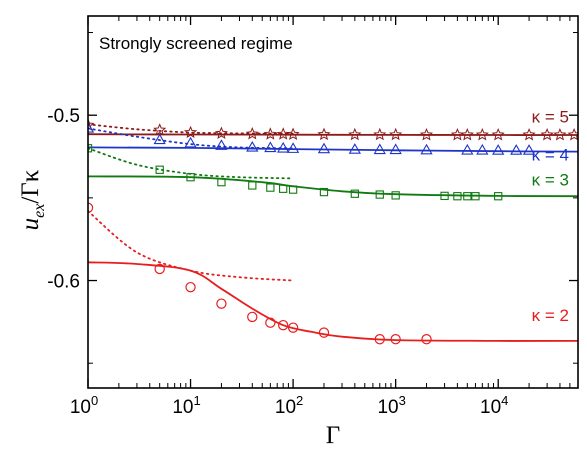 Image resolution: width=587 pixels, height=452 pixels. I want to click on y-axis-title: uex/Γκ, so click(32, 199).